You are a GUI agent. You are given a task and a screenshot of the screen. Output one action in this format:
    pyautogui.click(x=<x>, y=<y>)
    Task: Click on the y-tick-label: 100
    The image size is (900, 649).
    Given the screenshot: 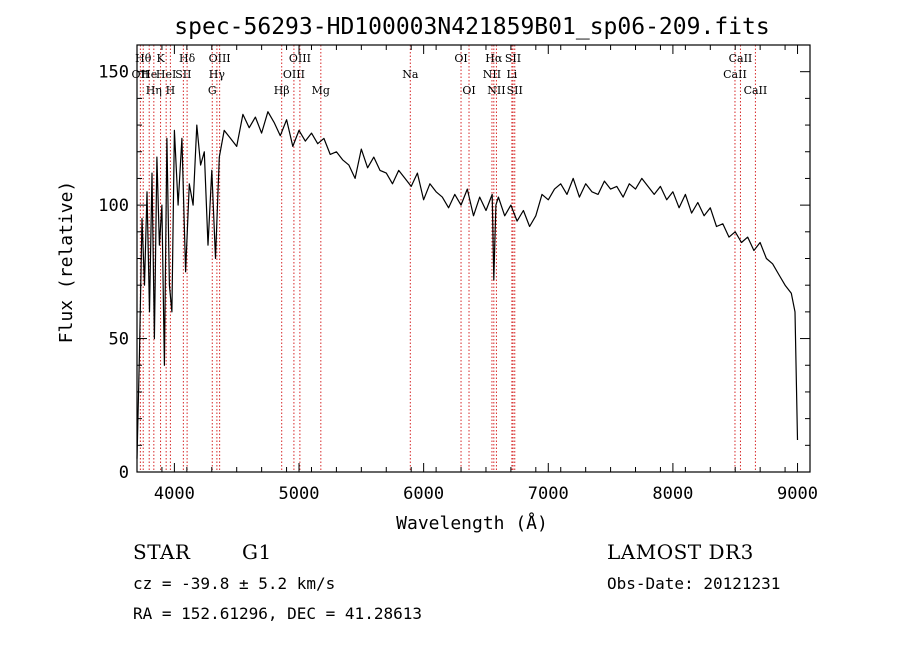 What is the action you would take?
    pyautogui.click(x=113, y=206)
    